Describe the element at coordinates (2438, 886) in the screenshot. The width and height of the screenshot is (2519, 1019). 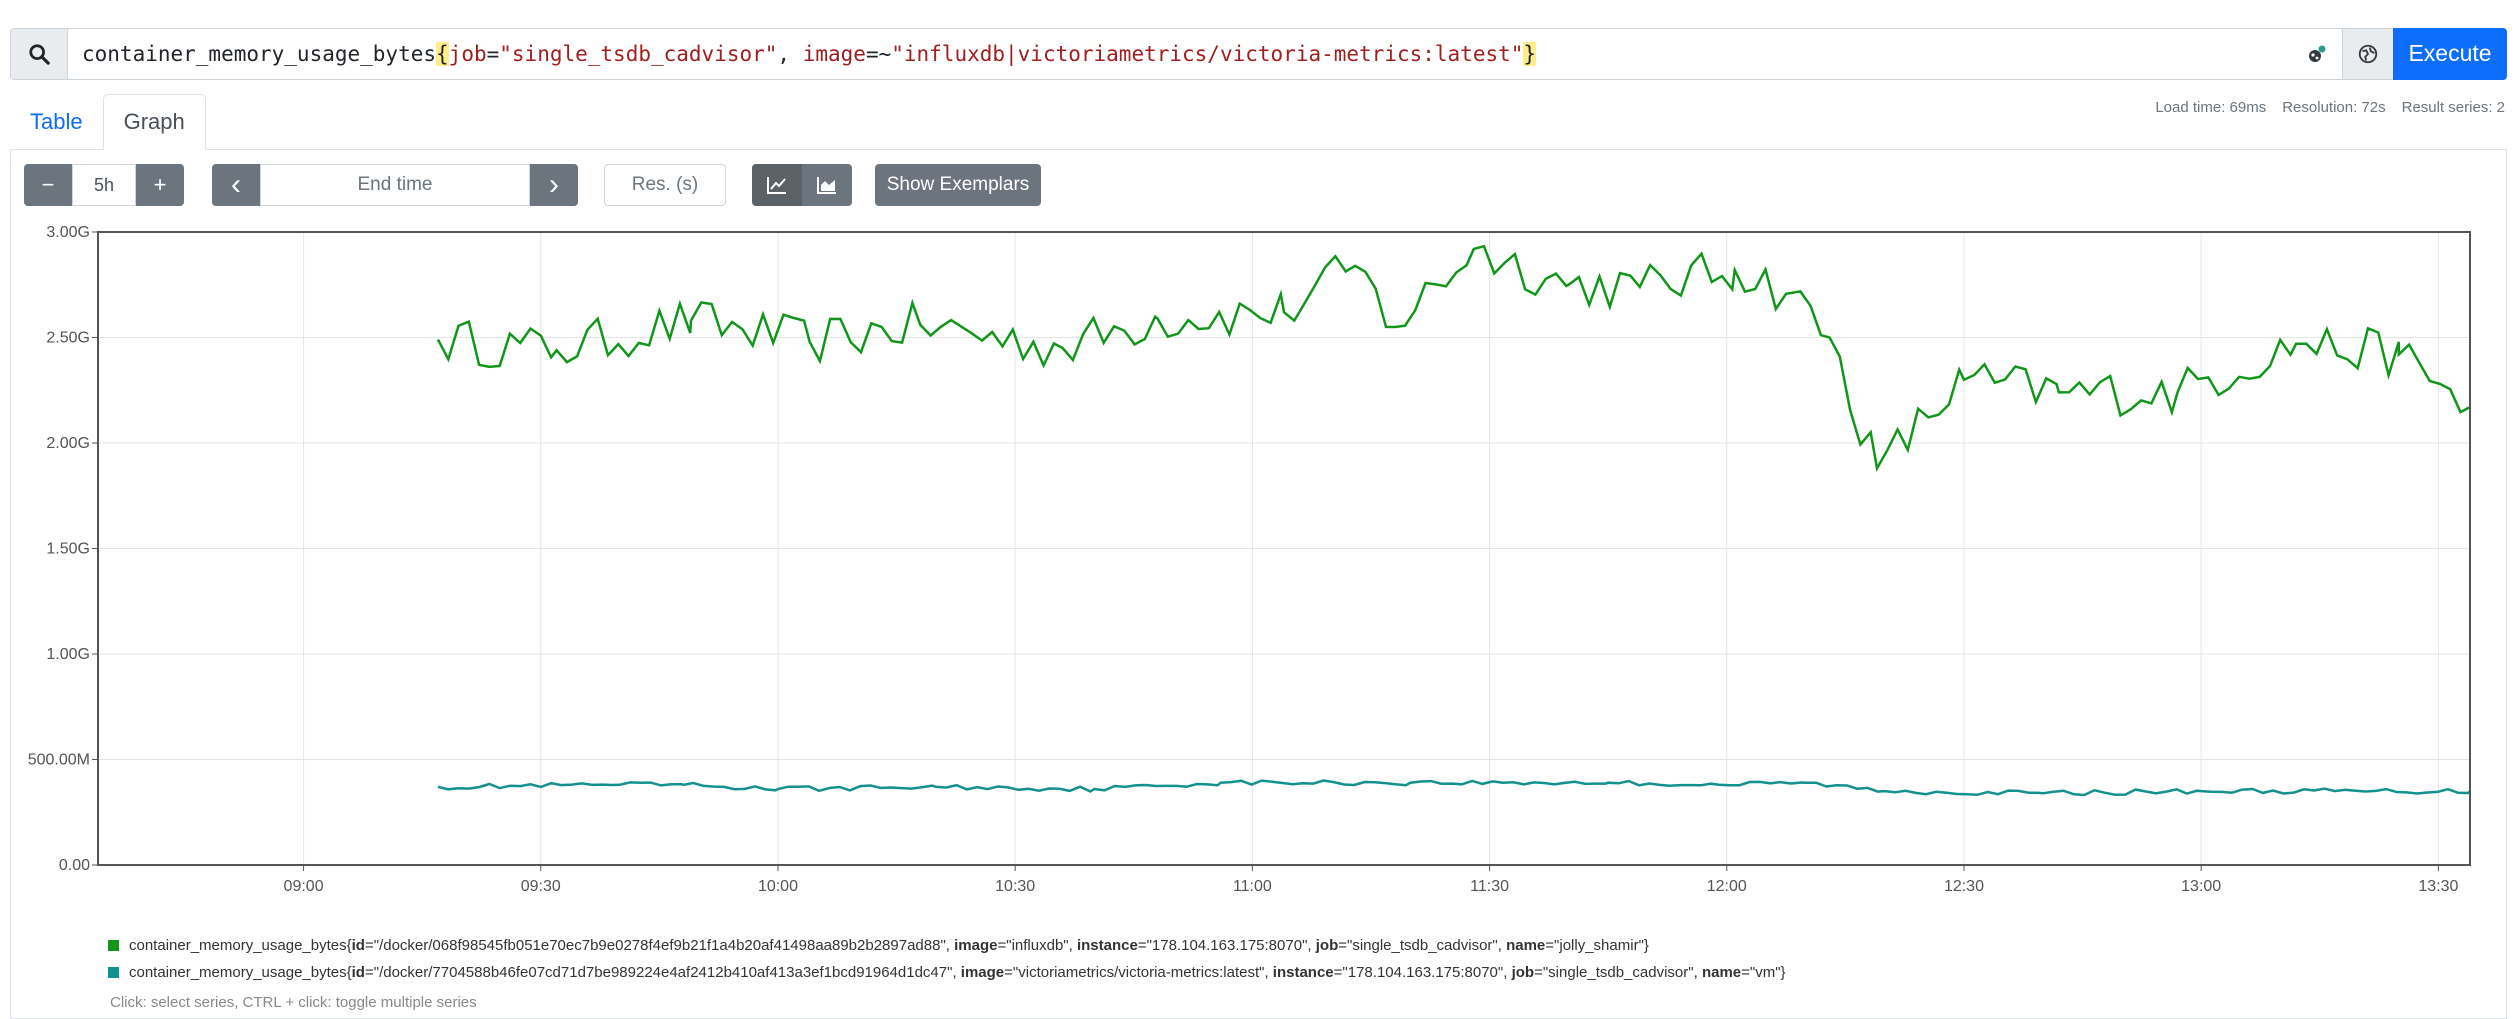
I see `x-tick-label: 13:30` at that location.